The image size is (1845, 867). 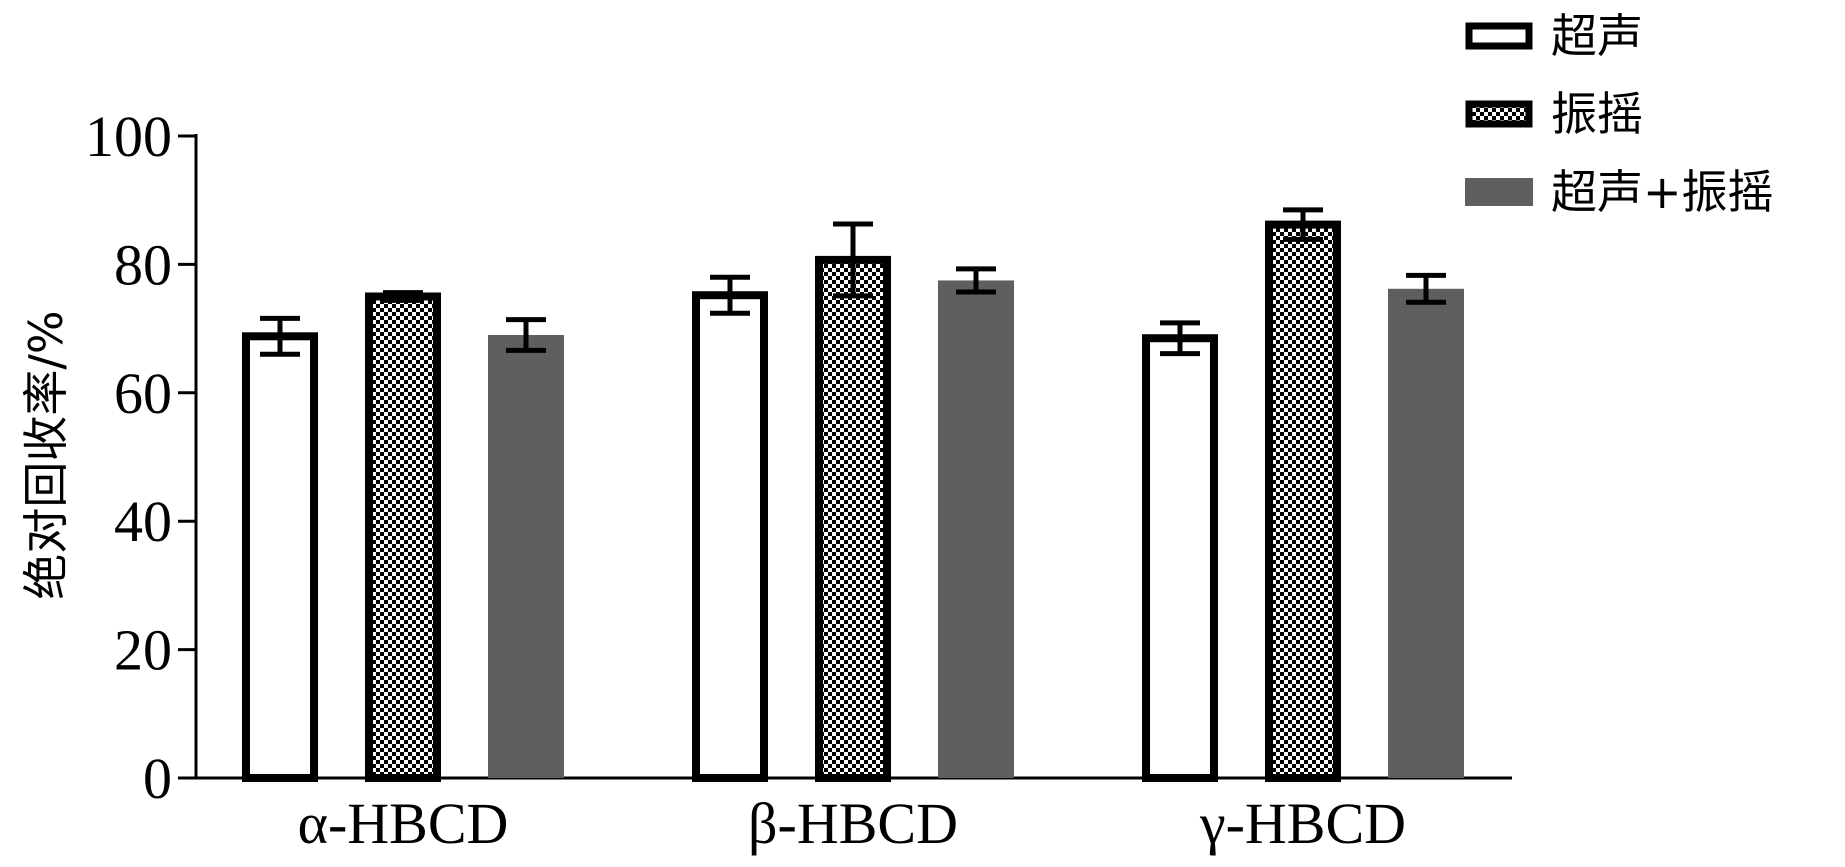 What do you see at coordinates (143, 521) in the screenshot?
I see `y-tick-label: 40` at bounding box center [143, 521].